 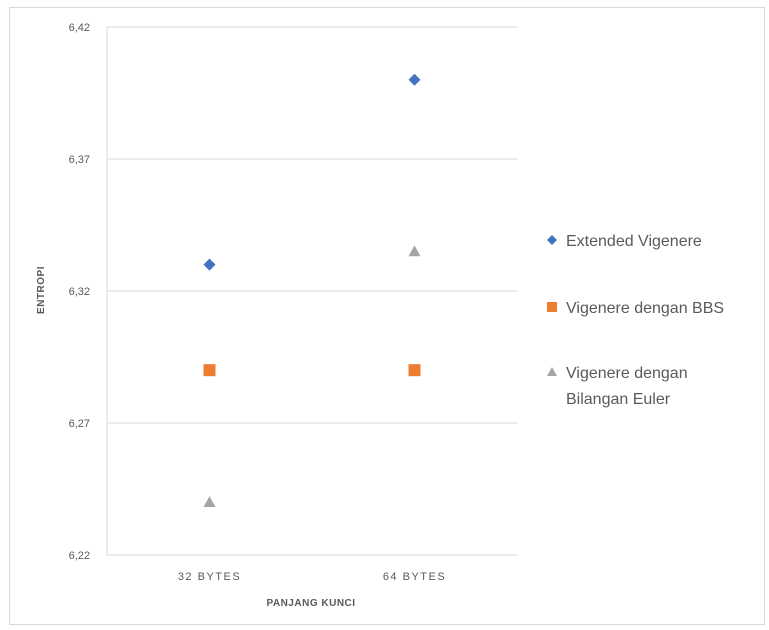 I want to click on legend-label: Bilangan Euler, so click(x=618, y=399).